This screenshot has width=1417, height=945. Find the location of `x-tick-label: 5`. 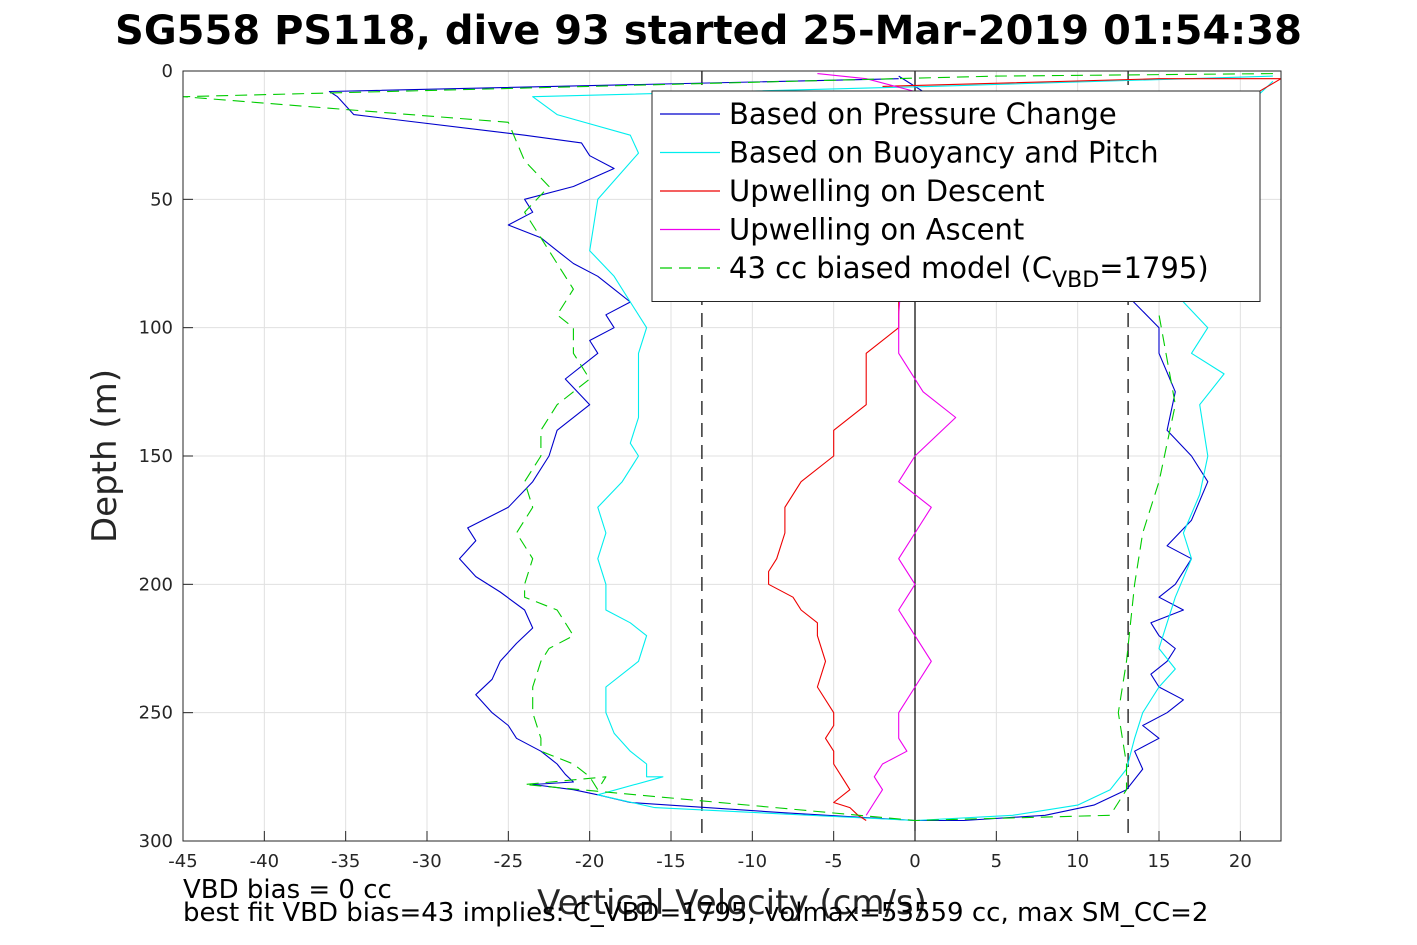

x-tick-label: 5 is located at coordinates (996, 861).